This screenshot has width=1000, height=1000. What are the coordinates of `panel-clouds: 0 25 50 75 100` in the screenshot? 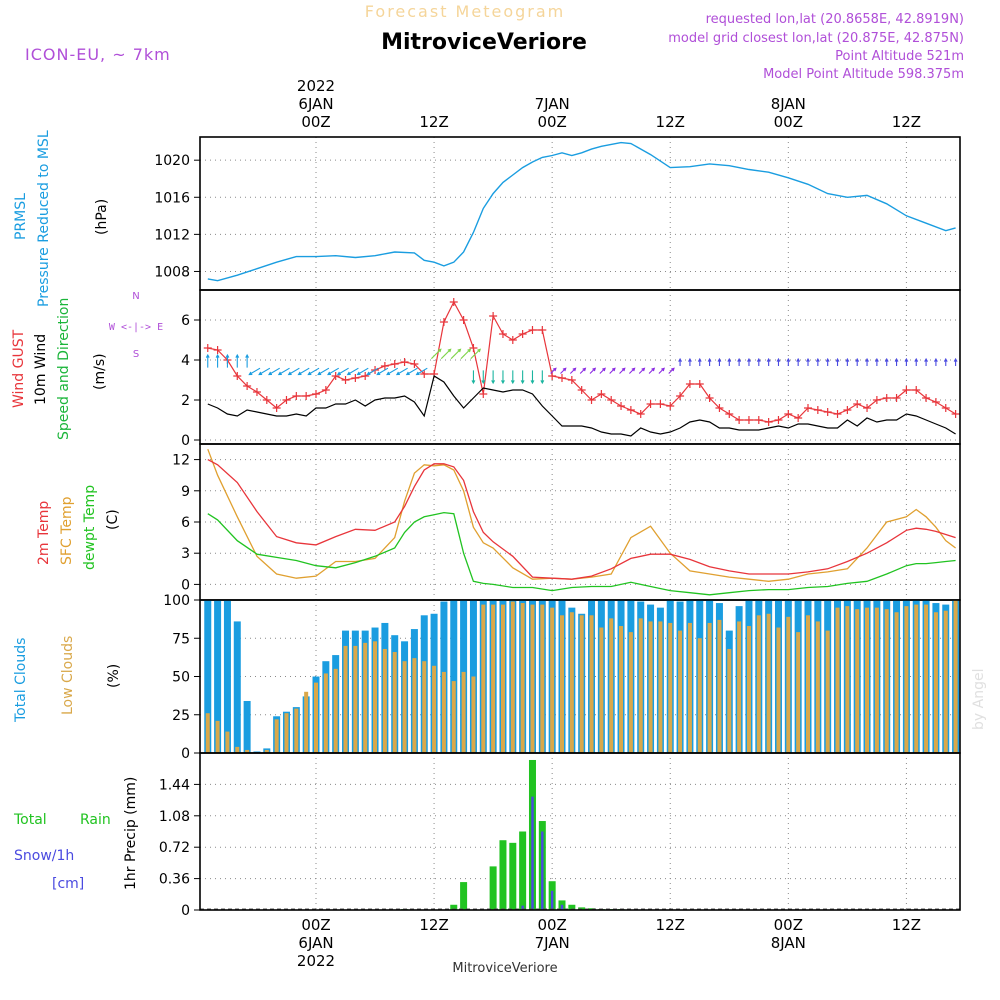 It's located at (562, 677).